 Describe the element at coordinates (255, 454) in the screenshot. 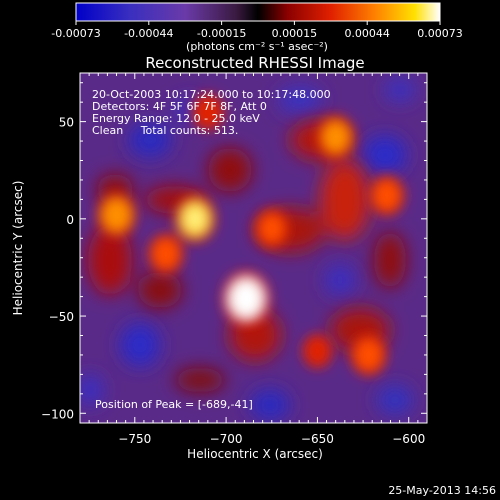

I see `x-axis-label: Heliocentric X (arcsec)` at that location.